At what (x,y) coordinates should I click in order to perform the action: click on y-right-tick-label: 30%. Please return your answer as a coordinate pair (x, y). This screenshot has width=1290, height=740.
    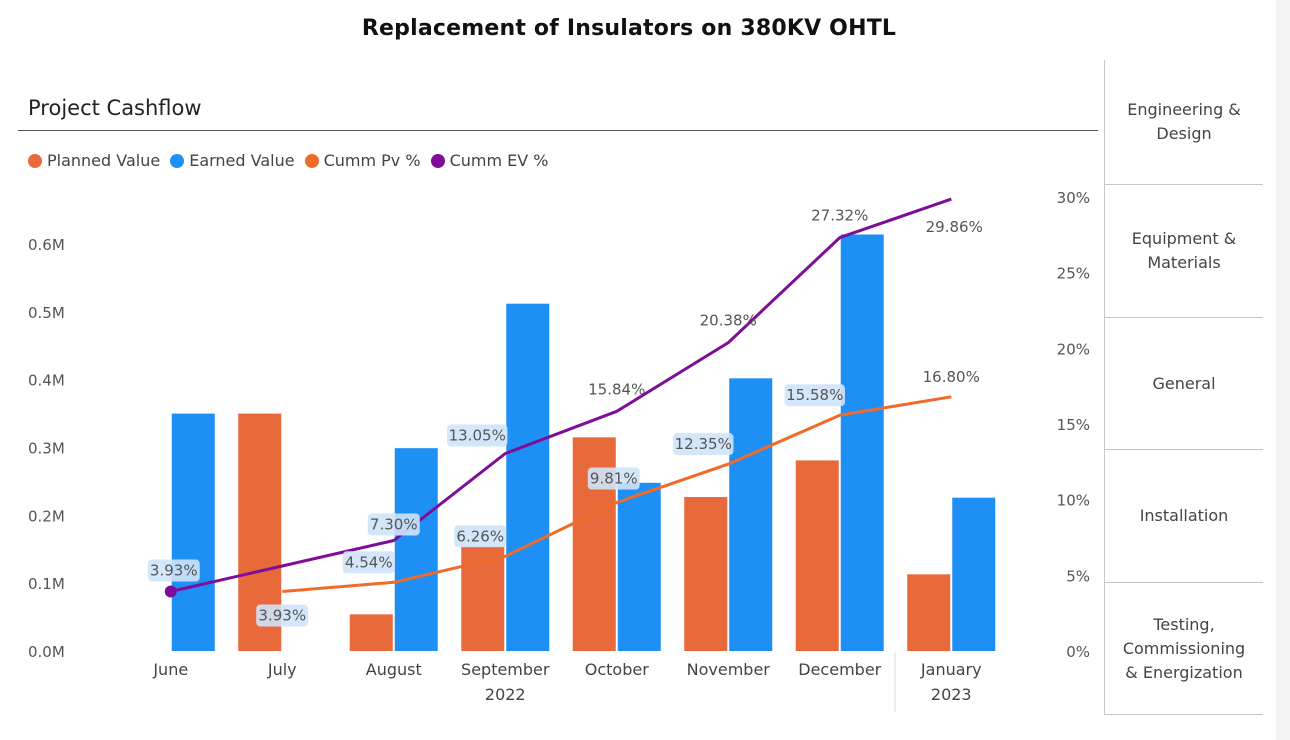
    Looking at the image, I should click on (1073, 198).